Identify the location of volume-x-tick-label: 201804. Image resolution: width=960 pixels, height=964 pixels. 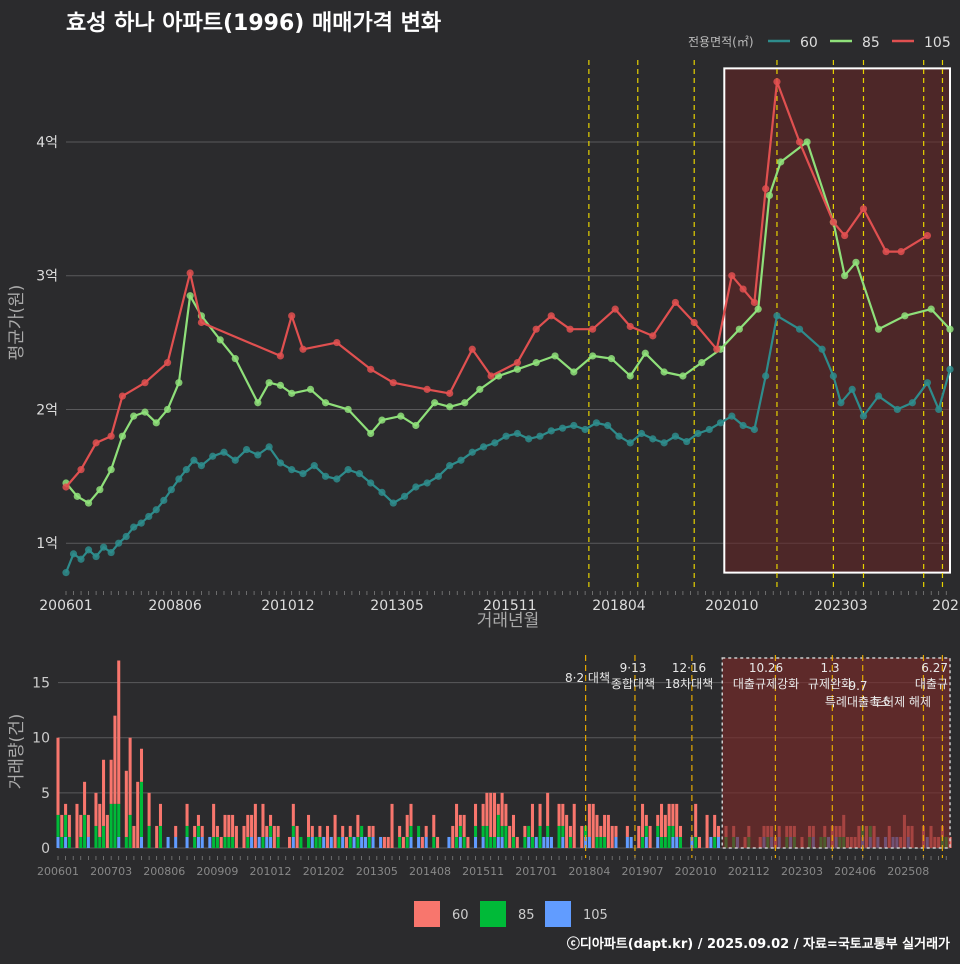
(589, 871).